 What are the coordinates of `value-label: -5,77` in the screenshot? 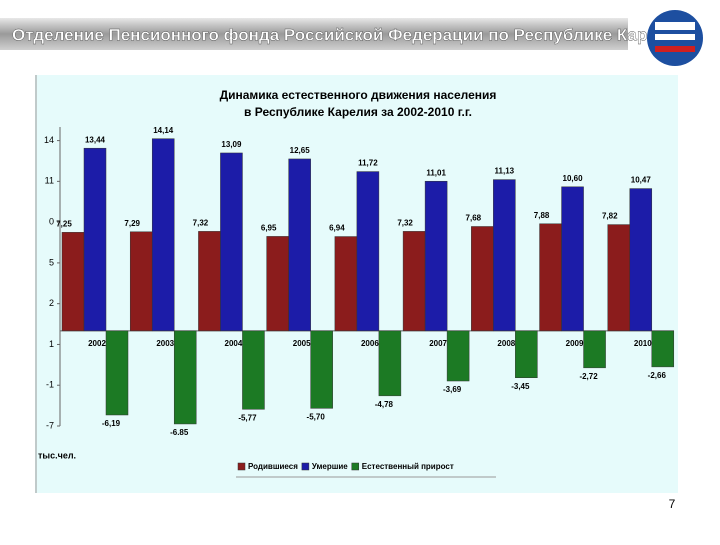 It's located at (247, 417).